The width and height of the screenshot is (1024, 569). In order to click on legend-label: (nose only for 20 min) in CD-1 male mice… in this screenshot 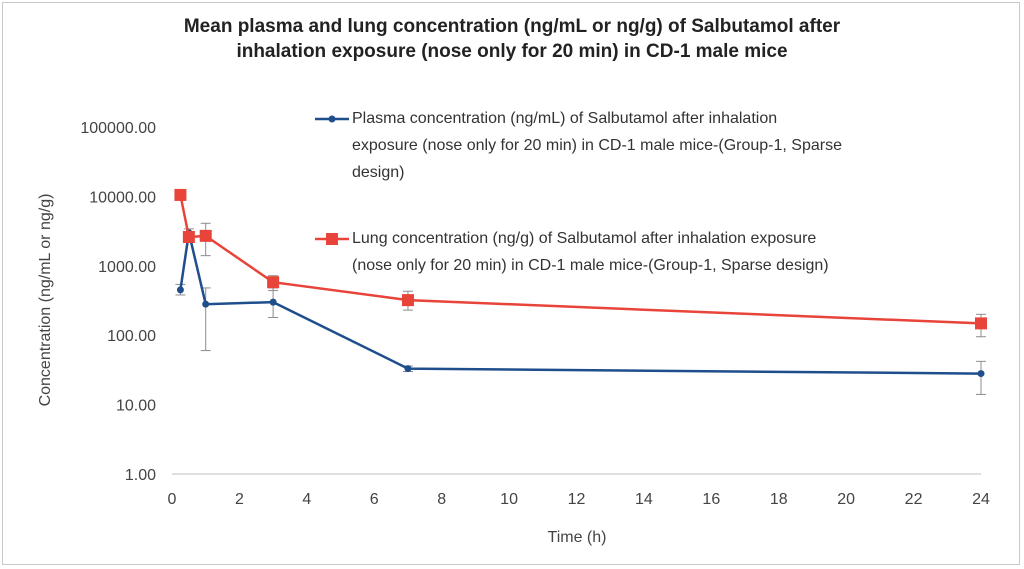, I will do `click(590, 265)`.